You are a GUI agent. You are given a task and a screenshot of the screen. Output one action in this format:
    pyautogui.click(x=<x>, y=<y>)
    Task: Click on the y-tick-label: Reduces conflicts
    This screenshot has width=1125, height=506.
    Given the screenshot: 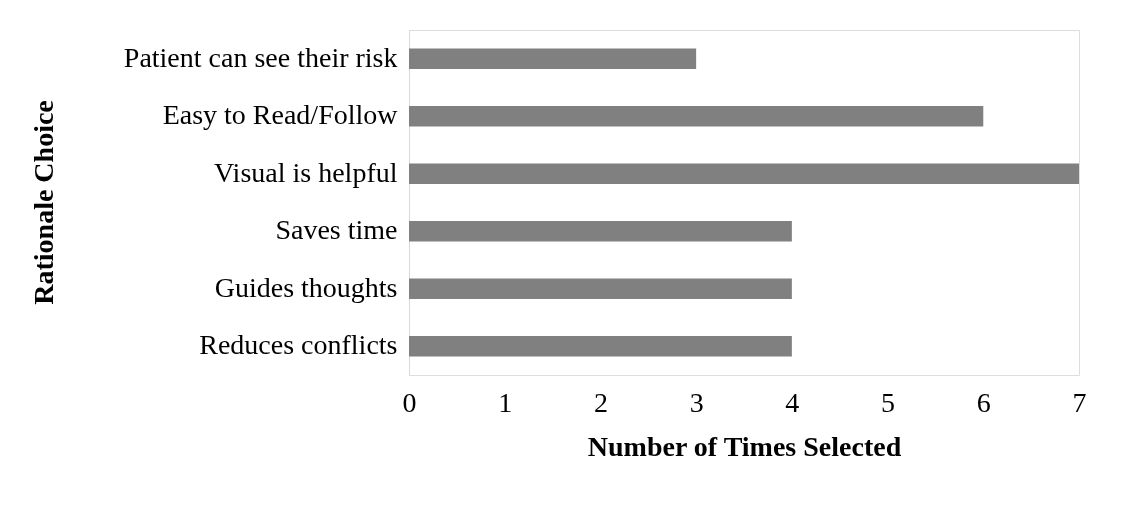 What is the action you would take?
    pyautogui.click(x=298, y=345)
    